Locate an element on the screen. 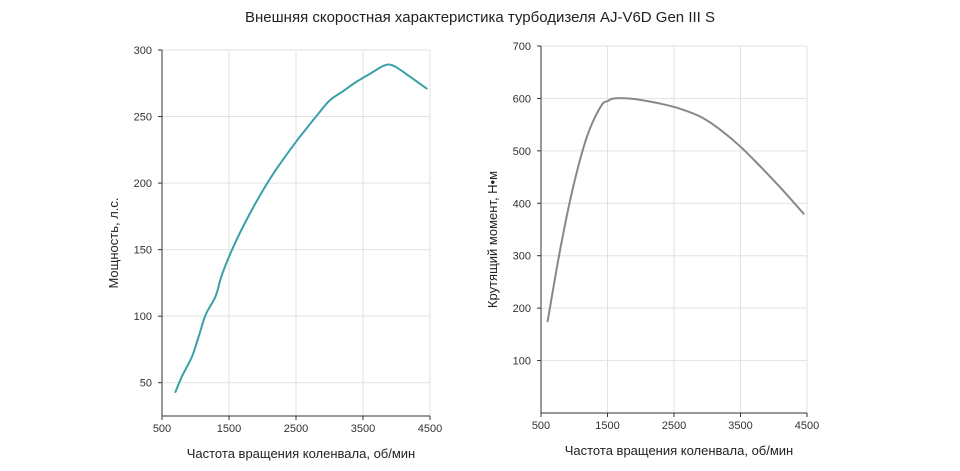  power-x-tick-label: 4500 is located at coordinates (430, 429).